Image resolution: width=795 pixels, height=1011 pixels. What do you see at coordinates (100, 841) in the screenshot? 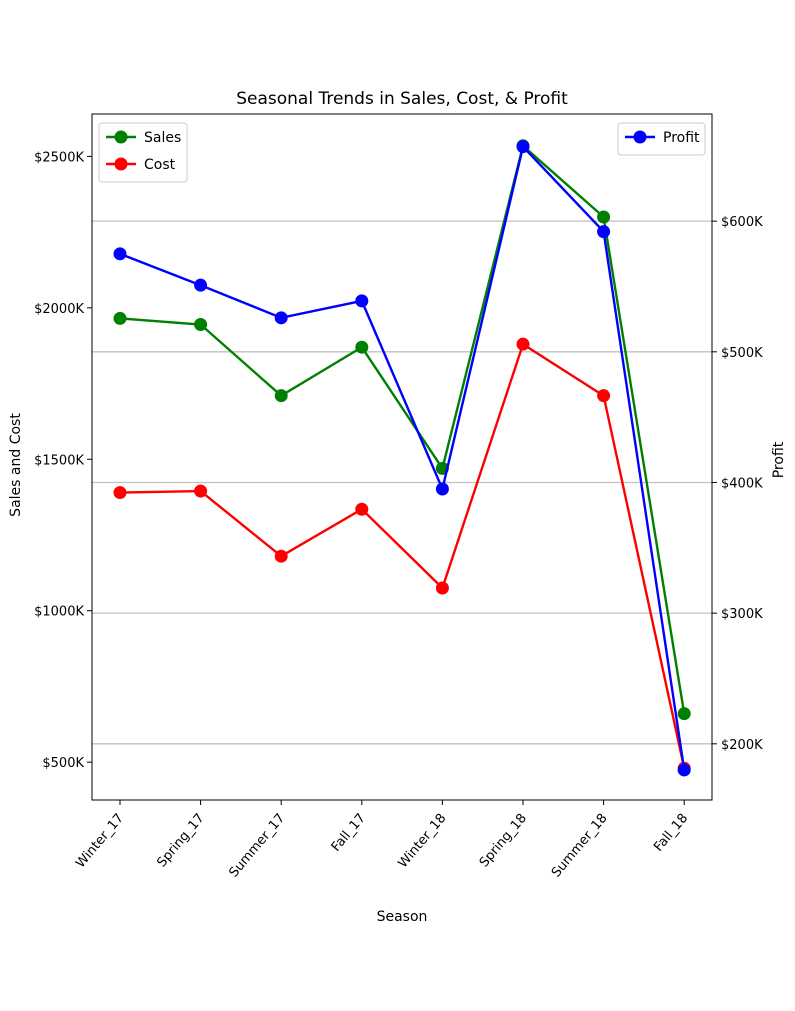
I see `x-tick-label: Winter_17` at bounding box center [100, 841].